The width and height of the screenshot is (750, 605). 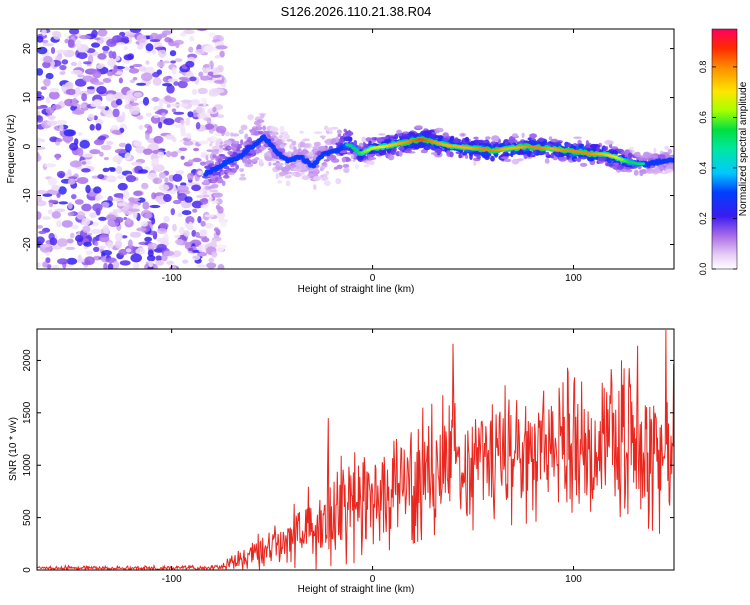 I want to click on ridge-peak, so click(x=365, y=151).